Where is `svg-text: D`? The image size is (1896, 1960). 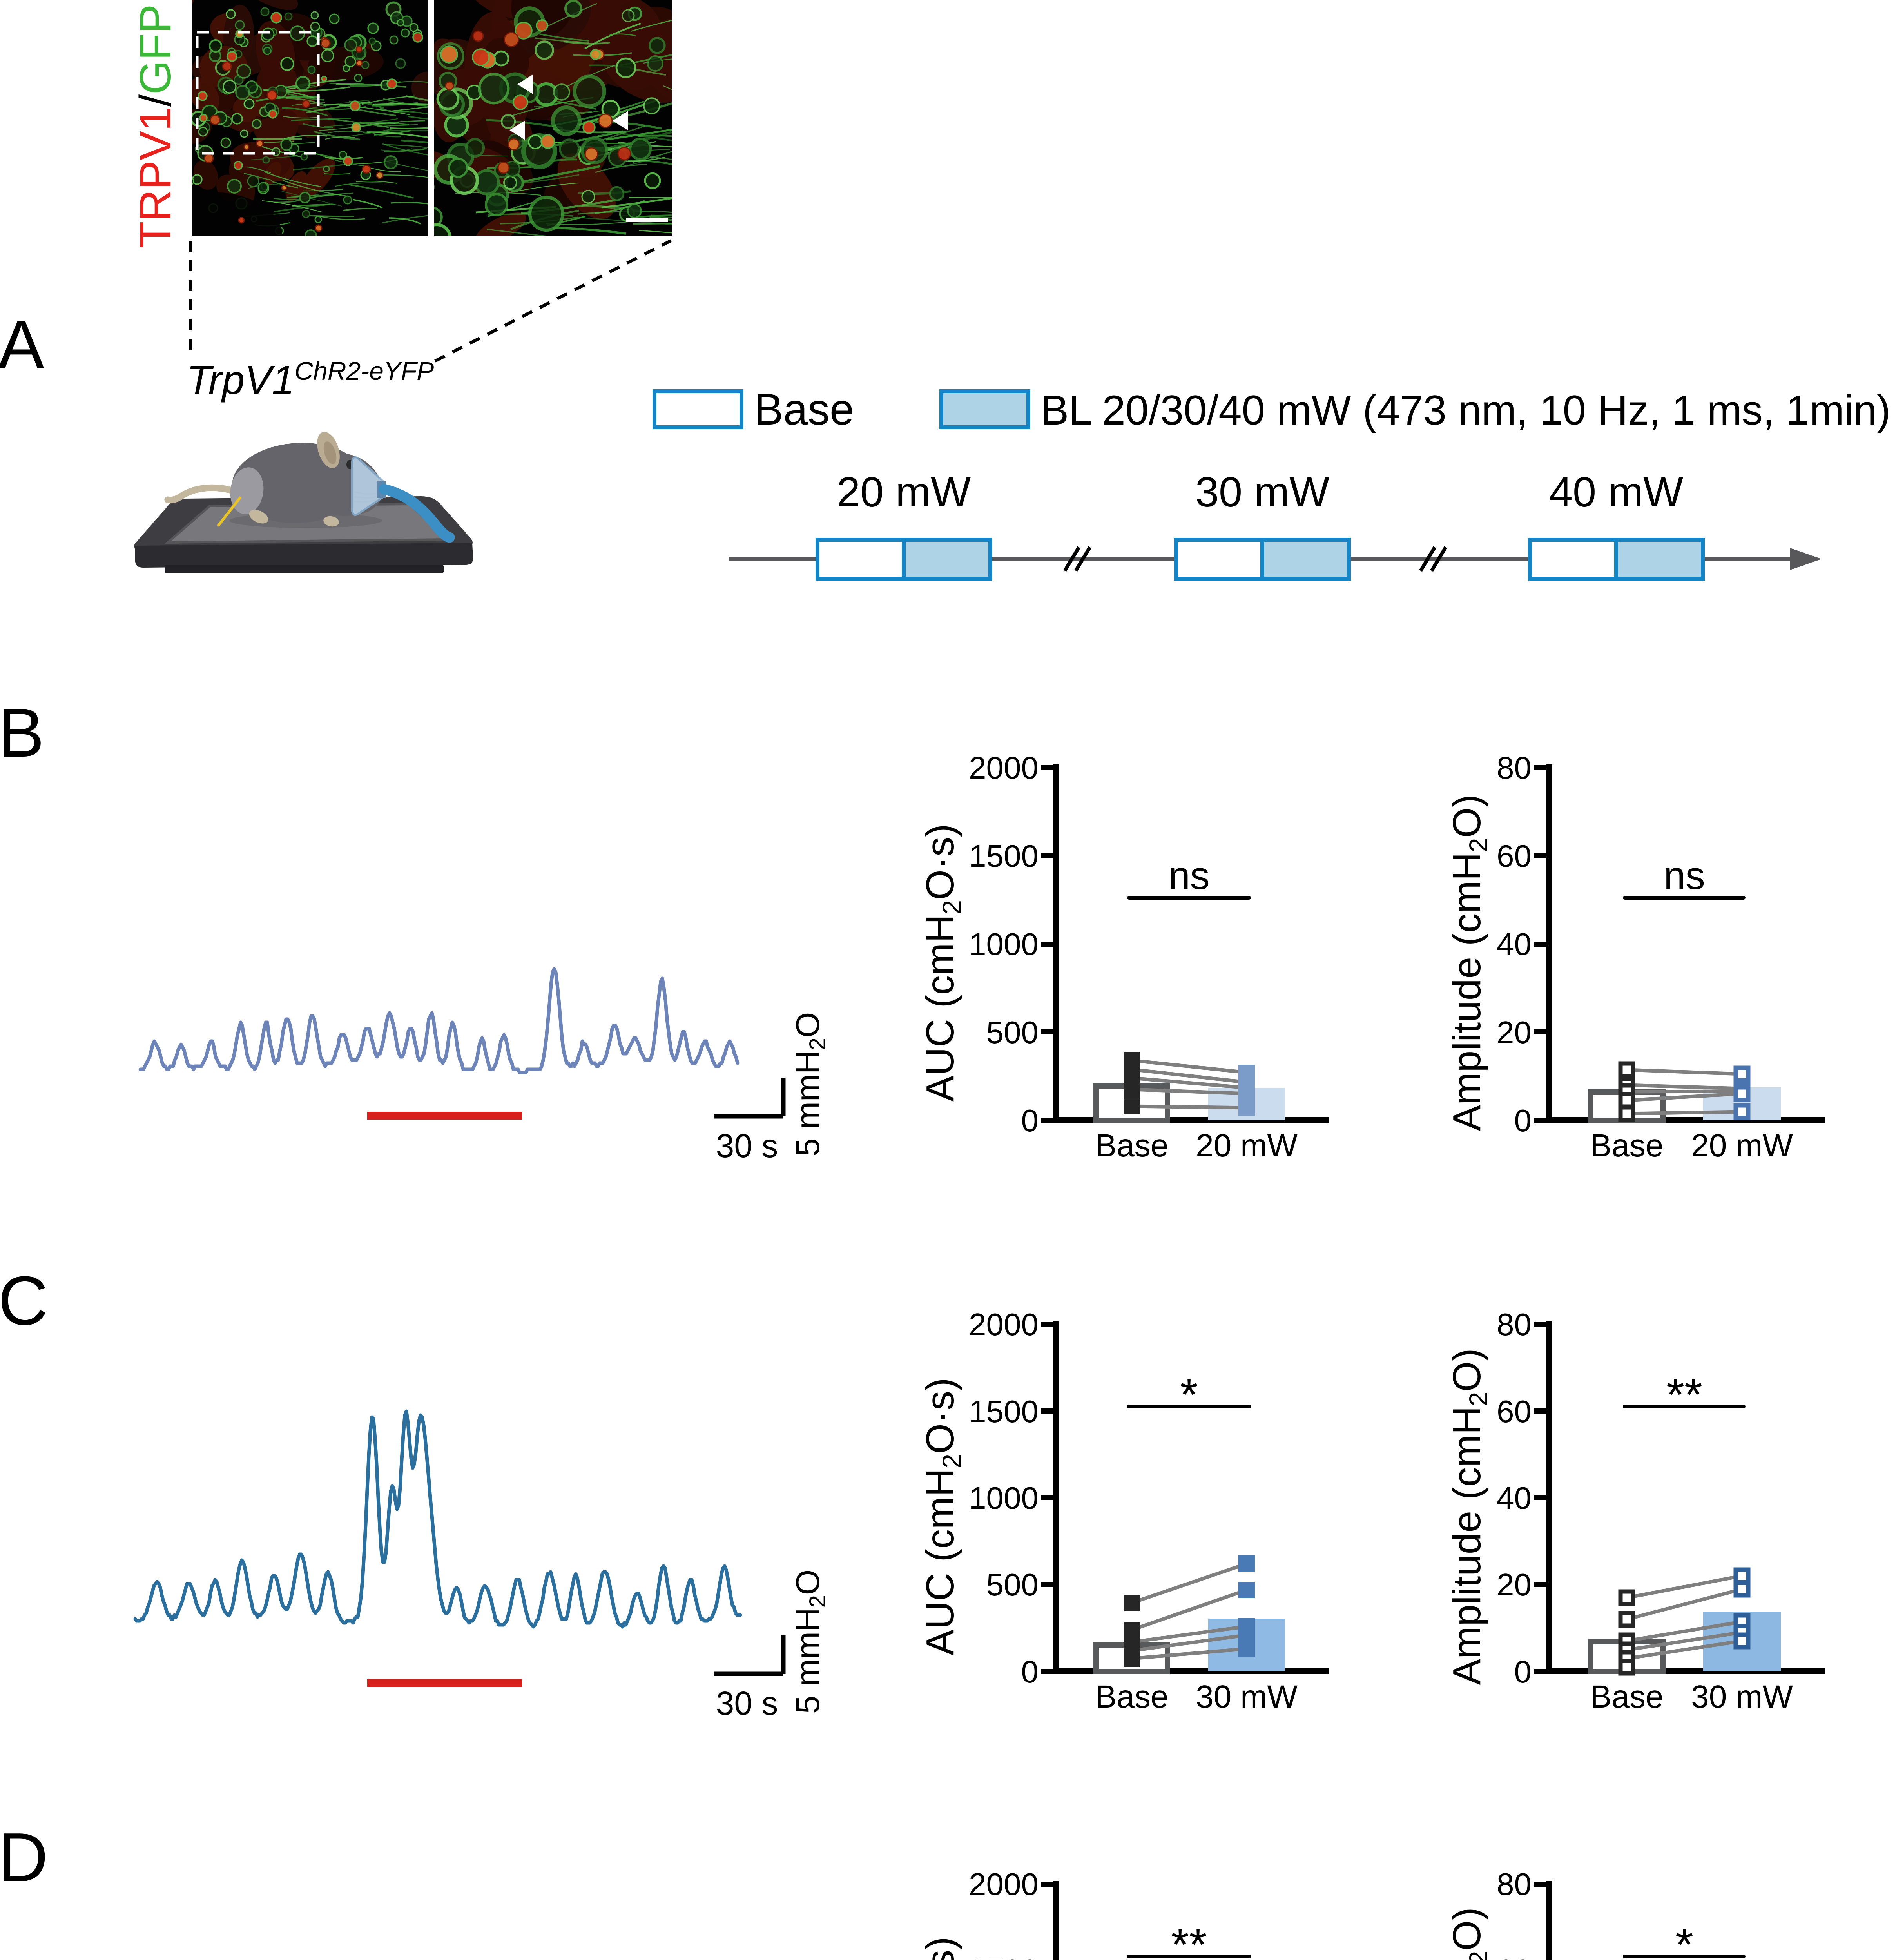
svg-text: D is located at coordinates (24, 1857).